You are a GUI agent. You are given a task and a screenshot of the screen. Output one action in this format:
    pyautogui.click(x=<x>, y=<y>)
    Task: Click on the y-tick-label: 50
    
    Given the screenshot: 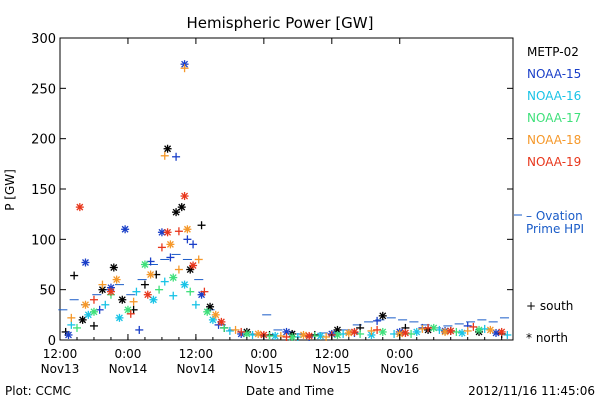 What is the action you would take?
    pyautogui.click(x=47, y=291)
    